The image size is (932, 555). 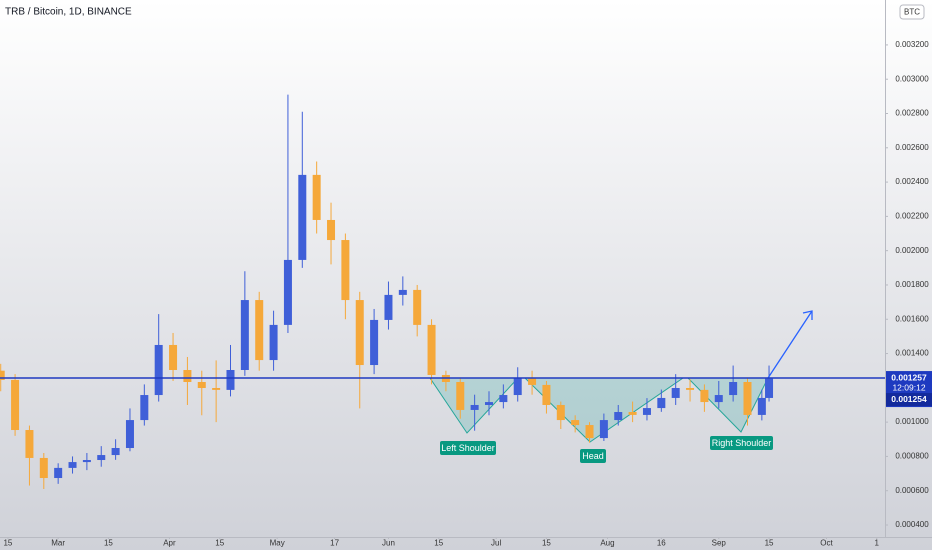 What do you see at coordinates (334, 543) in the screenshot?
I see `x-tick-label: 17` at bounding box center [334, 543].